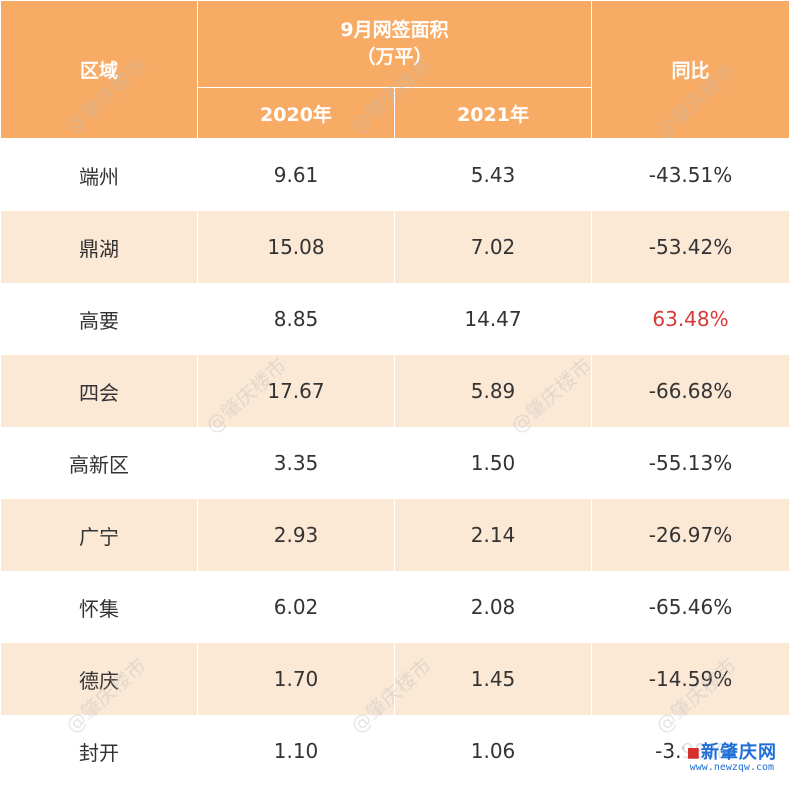  Describe the element at coordinates (493, 391) in the screenshot. I see `cell-2021: 5.89` at that location.